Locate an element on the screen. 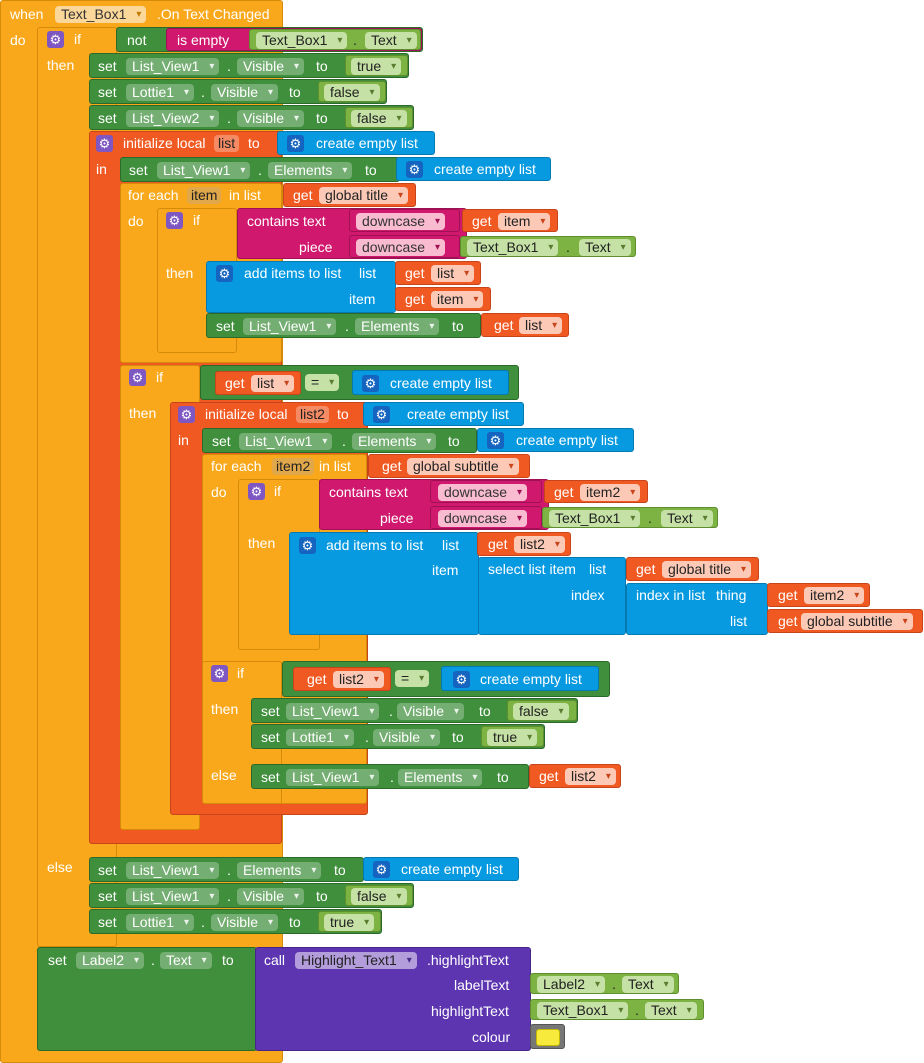  get-item2: get item2 is located at coordinates (818, 595).